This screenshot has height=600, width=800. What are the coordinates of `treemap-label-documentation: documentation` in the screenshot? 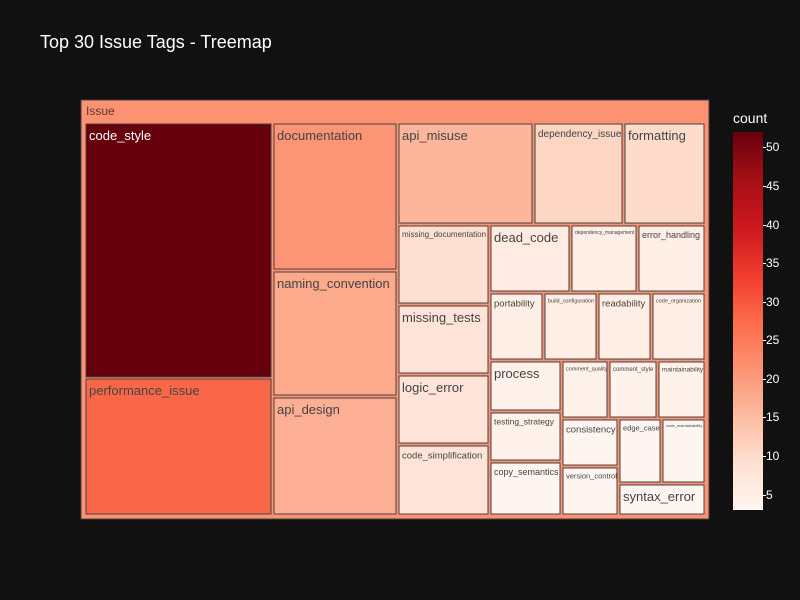 It's located at (319, 135).